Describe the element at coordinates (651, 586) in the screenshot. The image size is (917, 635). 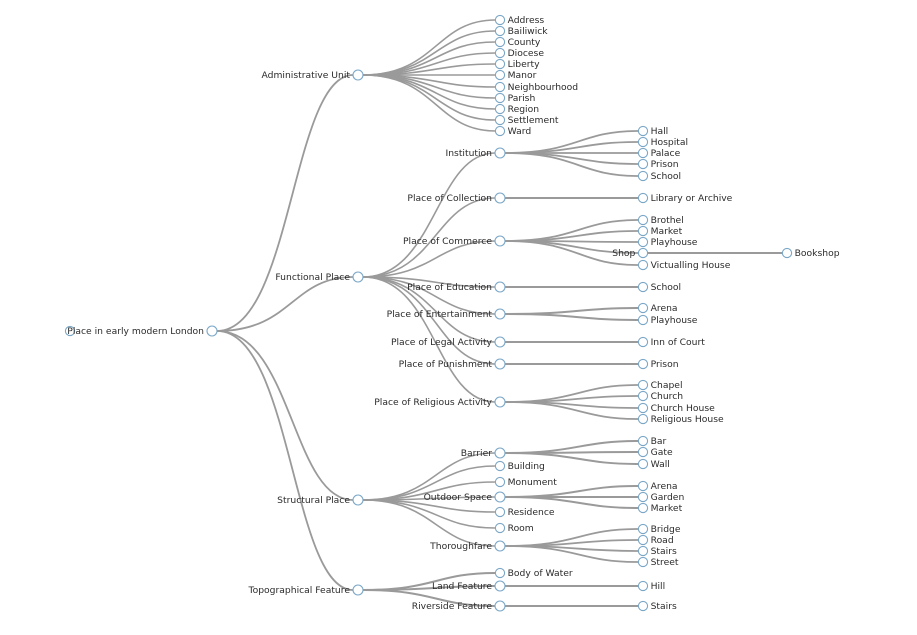
I see `tree-node-hill: Hill` at that location.